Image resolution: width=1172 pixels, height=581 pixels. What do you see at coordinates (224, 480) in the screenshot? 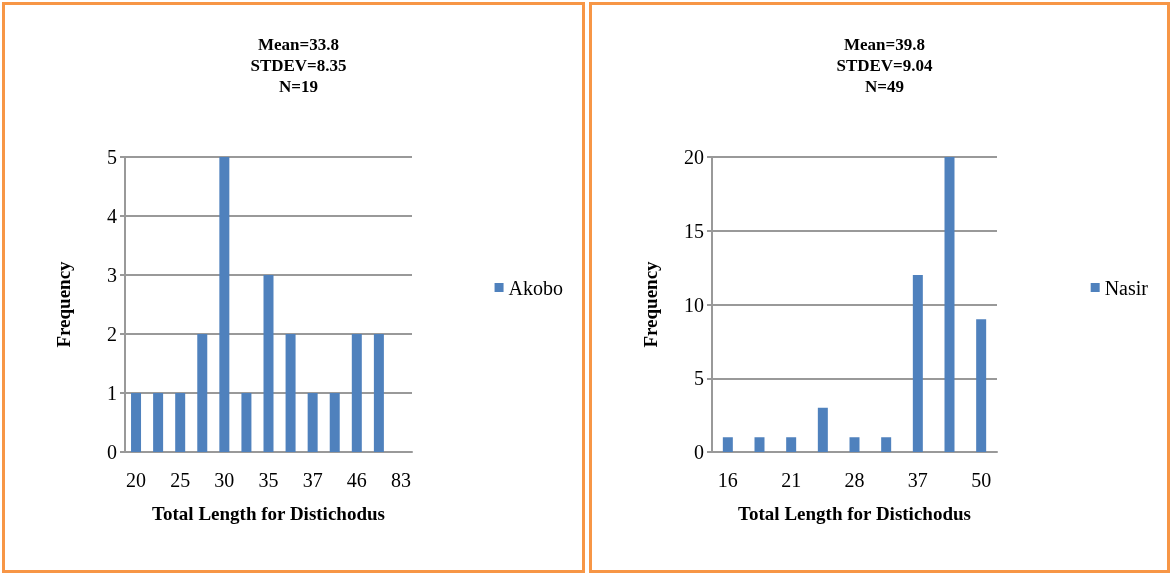
I see `x-tick-label: 30` at bounding box center [224, 480].